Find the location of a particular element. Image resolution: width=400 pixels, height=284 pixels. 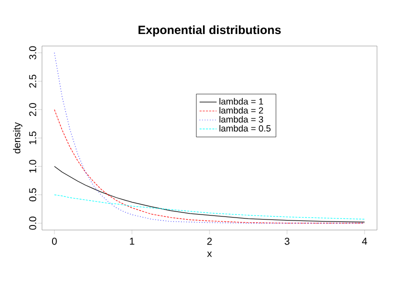

x-tick-label: 4 is located at coordinates (365, 241).